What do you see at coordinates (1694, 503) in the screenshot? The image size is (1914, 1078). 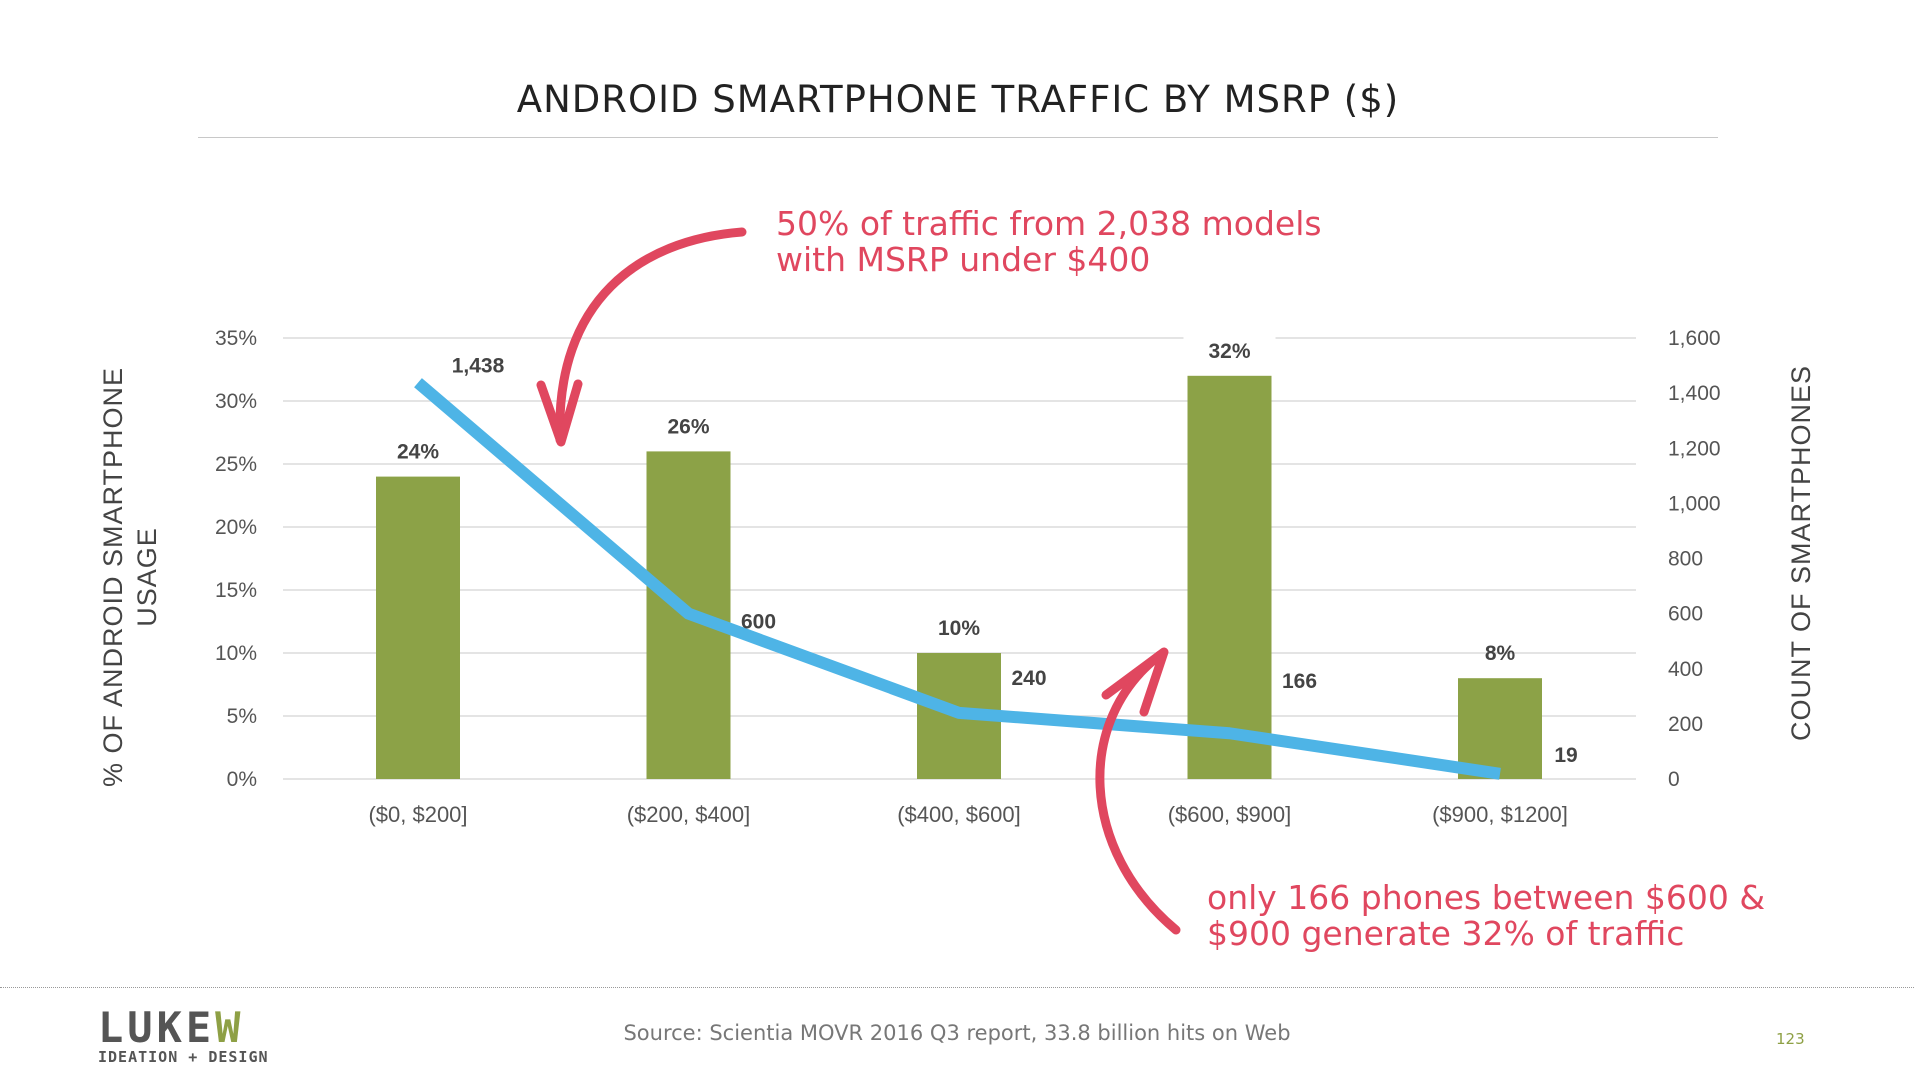 I see `y2-tick-label: 1,000` at bounding box center [1694, 503].